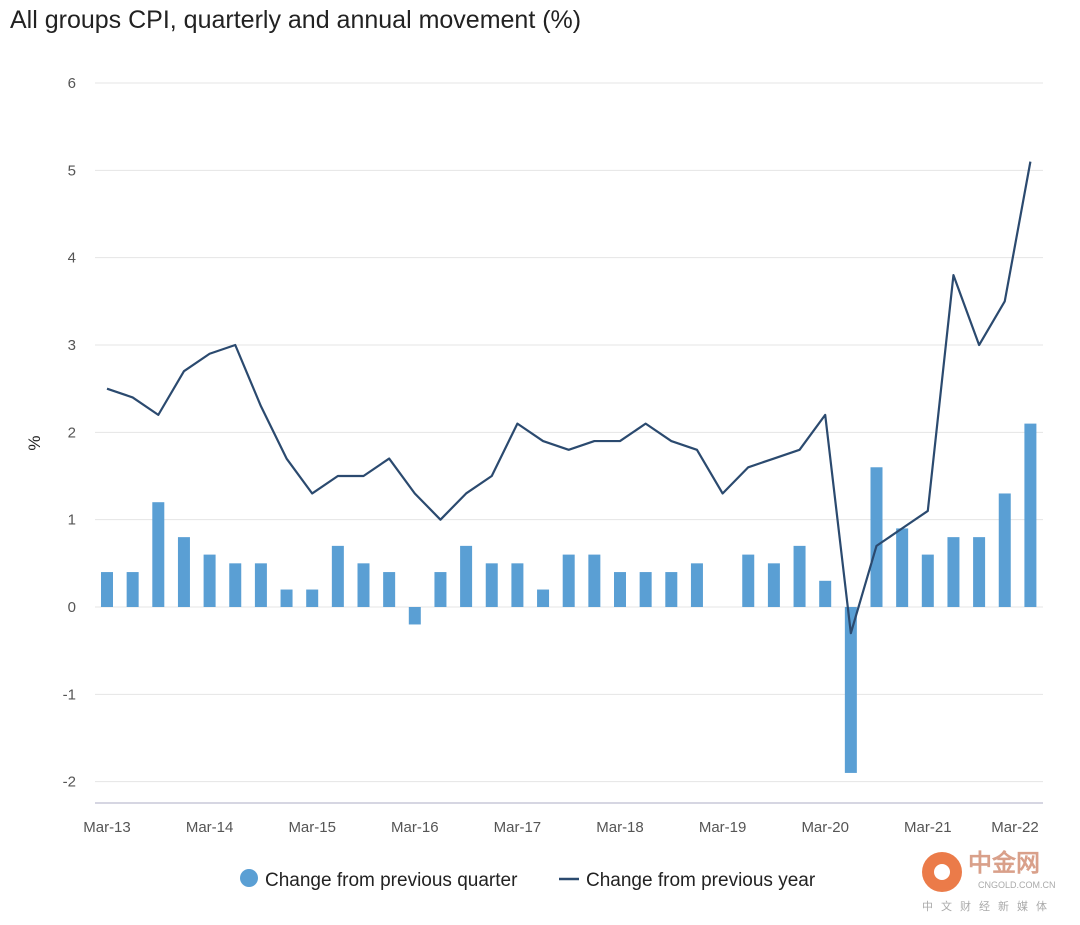 The width and height of the screenshot is (1080, 925). What do you see at coordinates (391, 880) in the screenshot?
I see `legend-bar-label: Change from previous quarter` at bounding box center [391, 880].